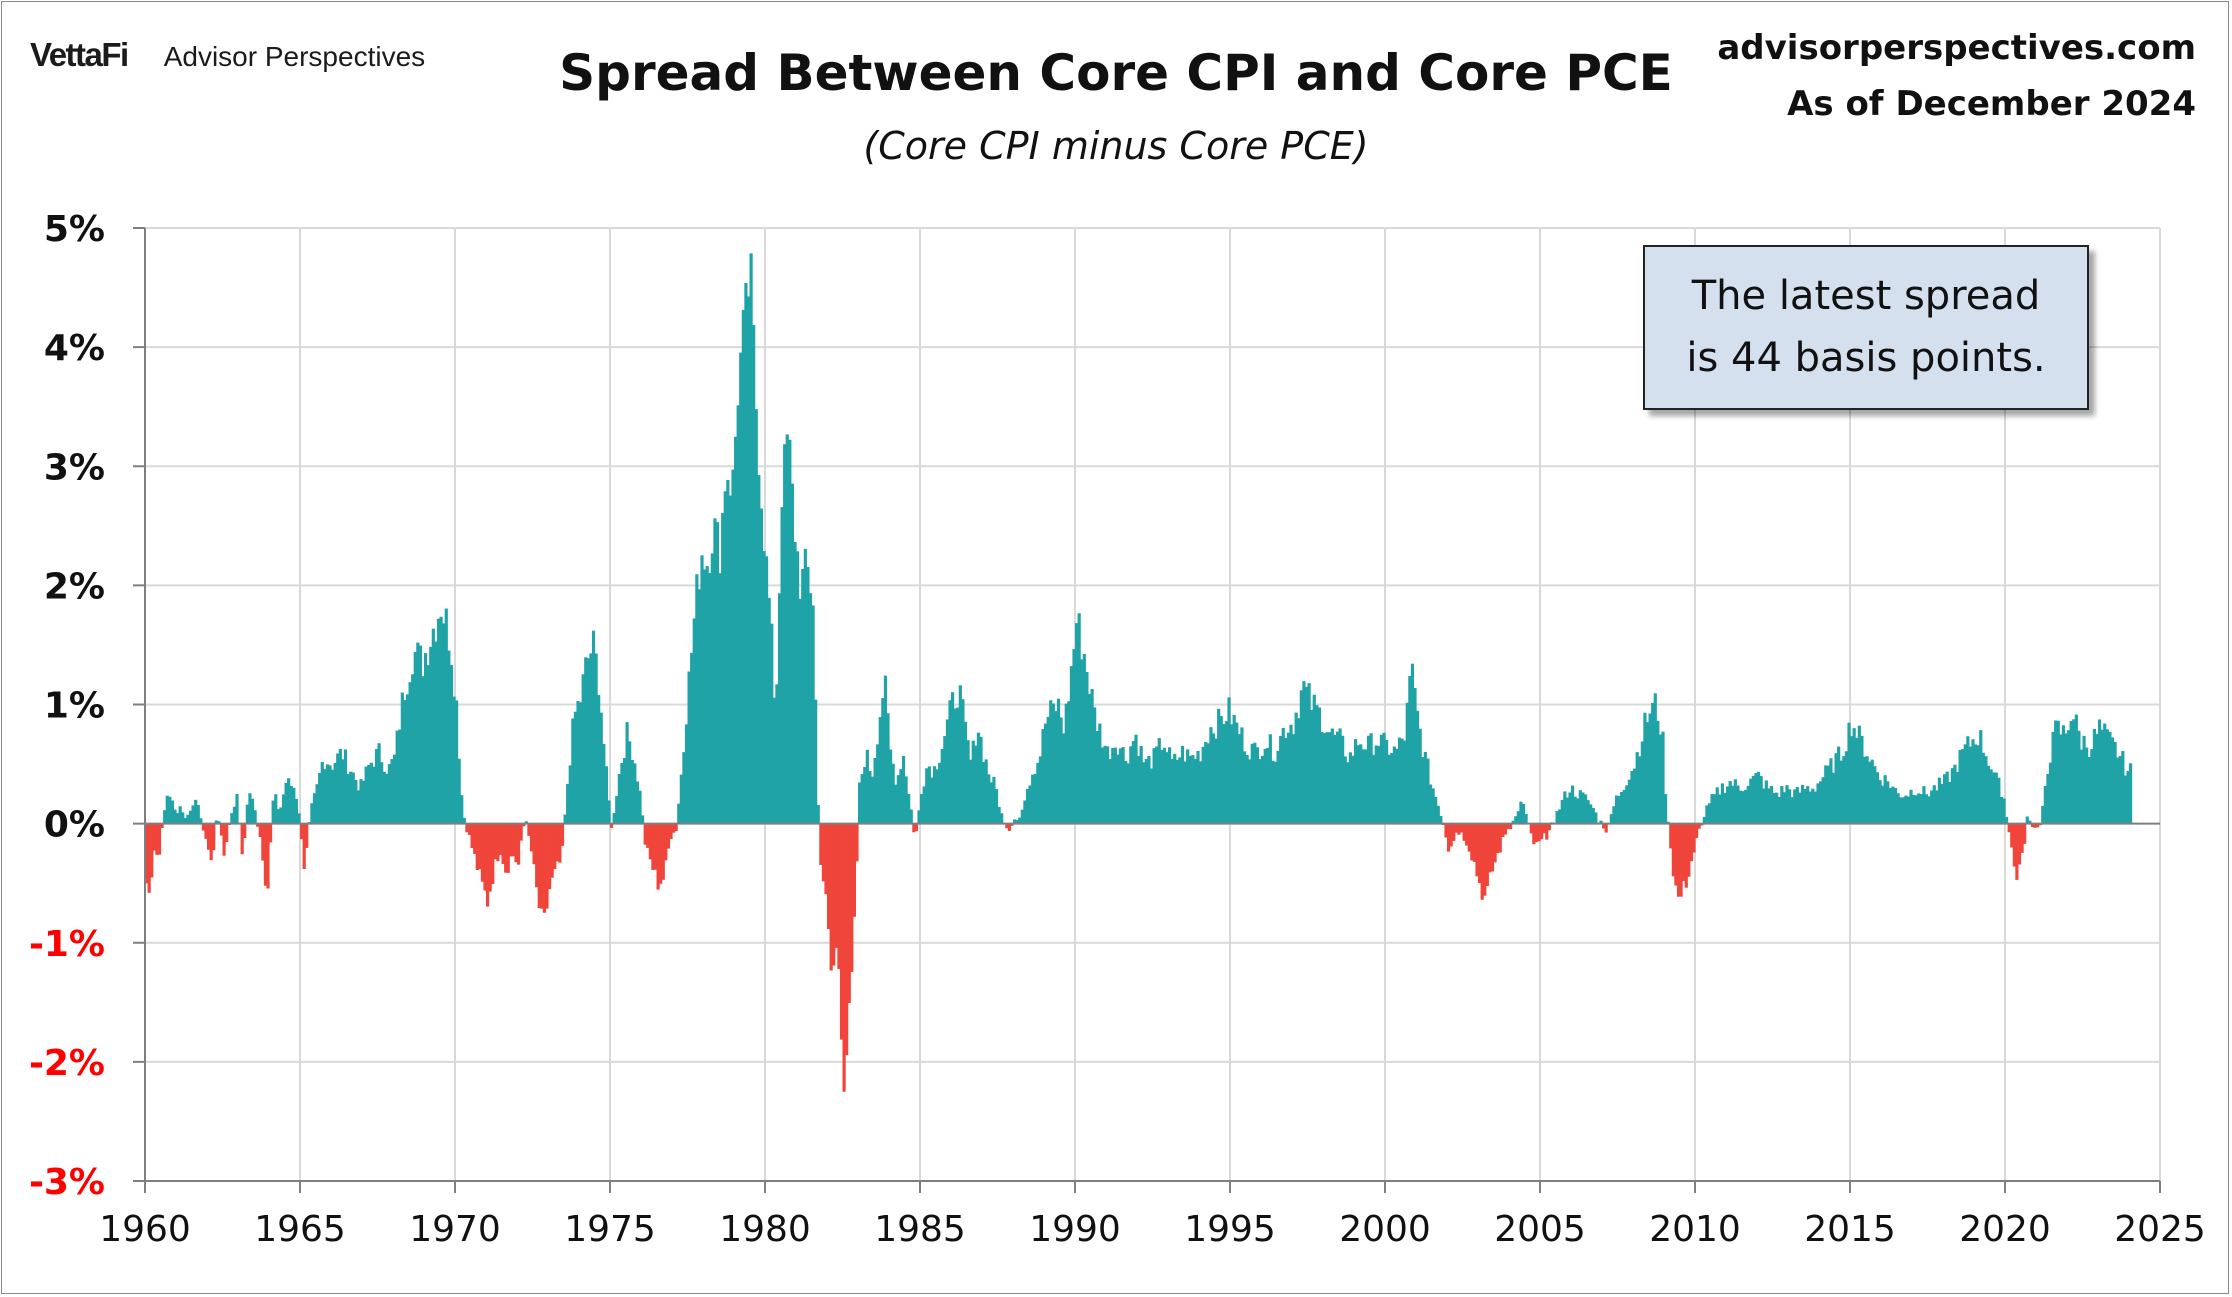 The height and width of the screenshot is (1297, 2232). What do you see at coordinates (74, 706) in the screenshot?
I see `y-tick-label: 1%` at bounding box center [74, 706].